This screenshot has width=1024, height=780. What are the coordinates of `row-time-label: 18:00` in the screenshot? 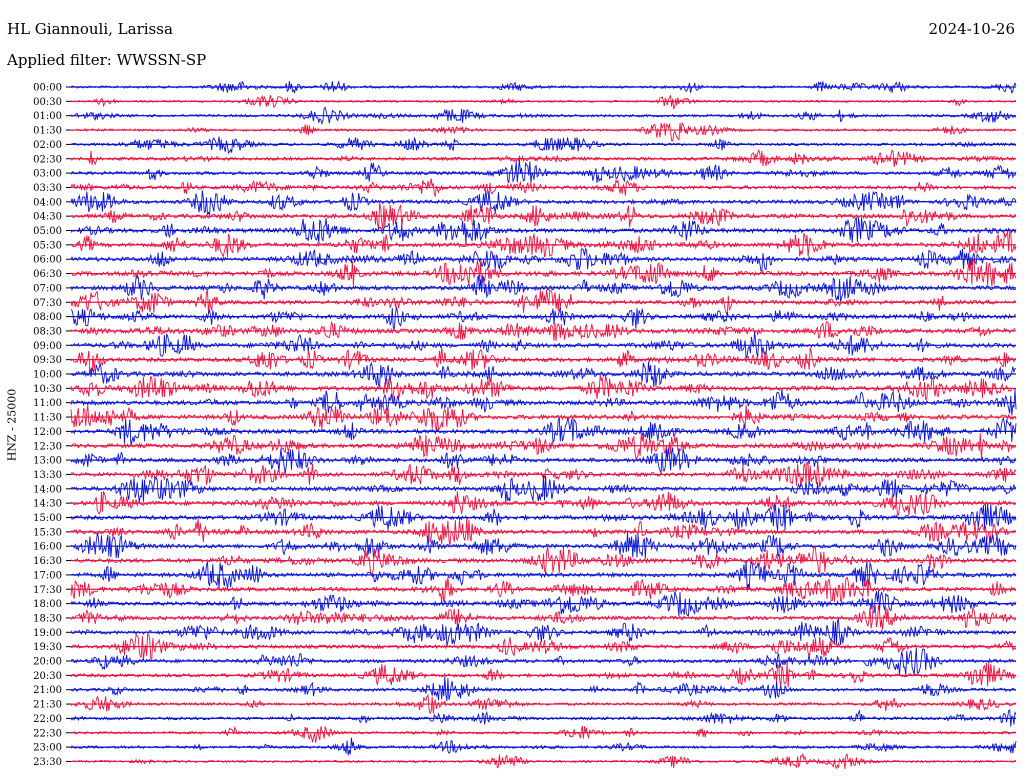 It's located at (47, 604).